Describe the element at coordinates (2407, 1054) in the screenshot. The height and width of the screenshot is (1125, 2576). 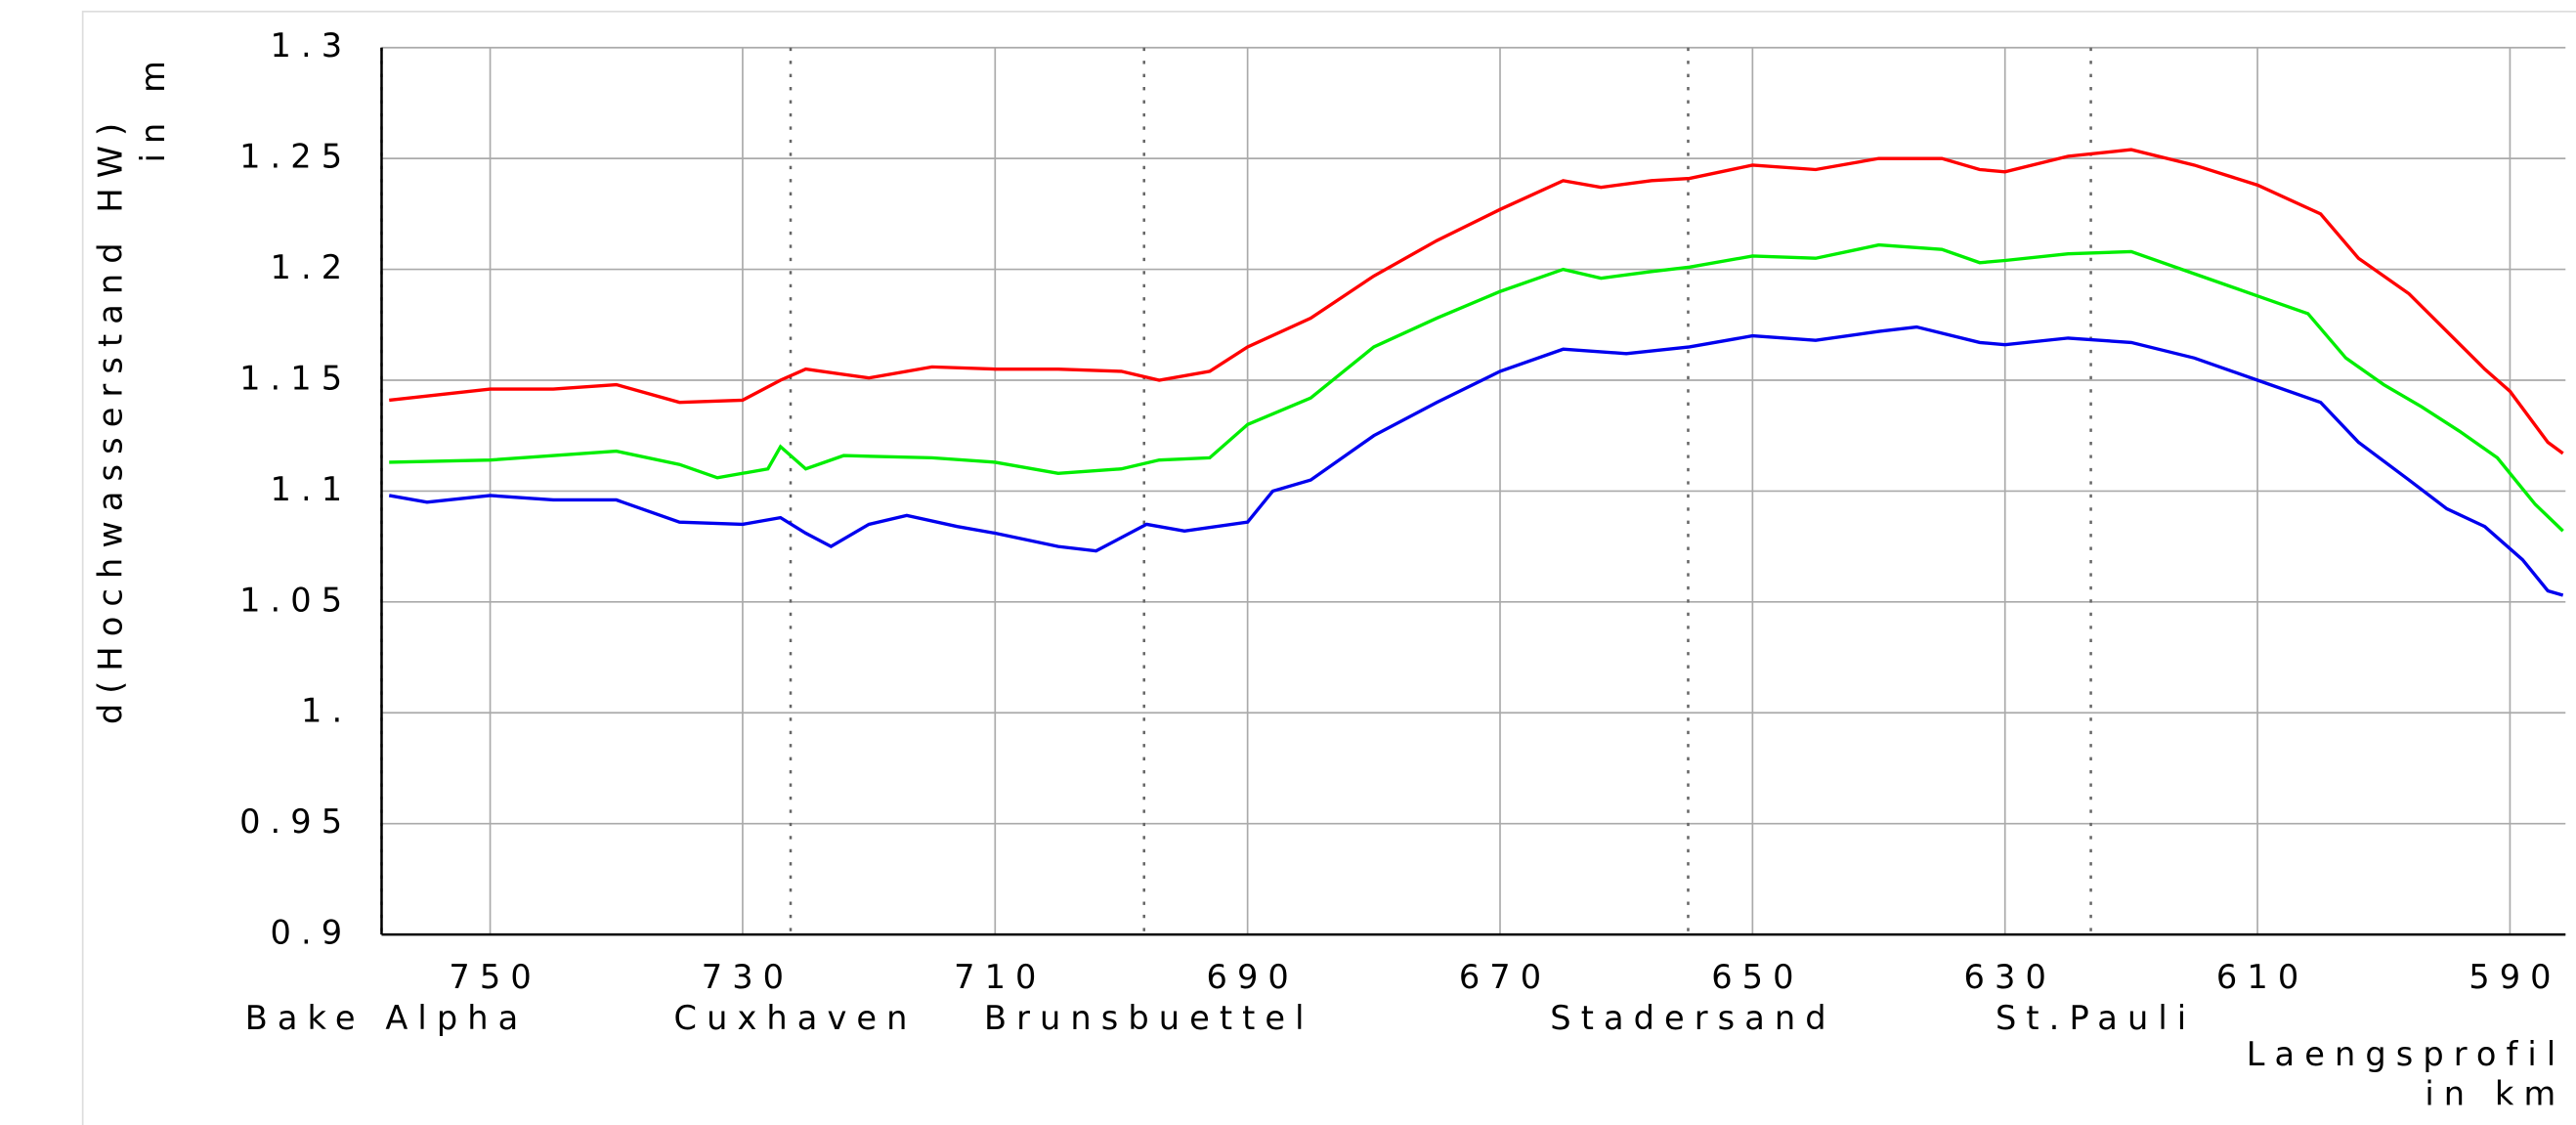
I see `x-axis-label: Laengsprofil` at that location.